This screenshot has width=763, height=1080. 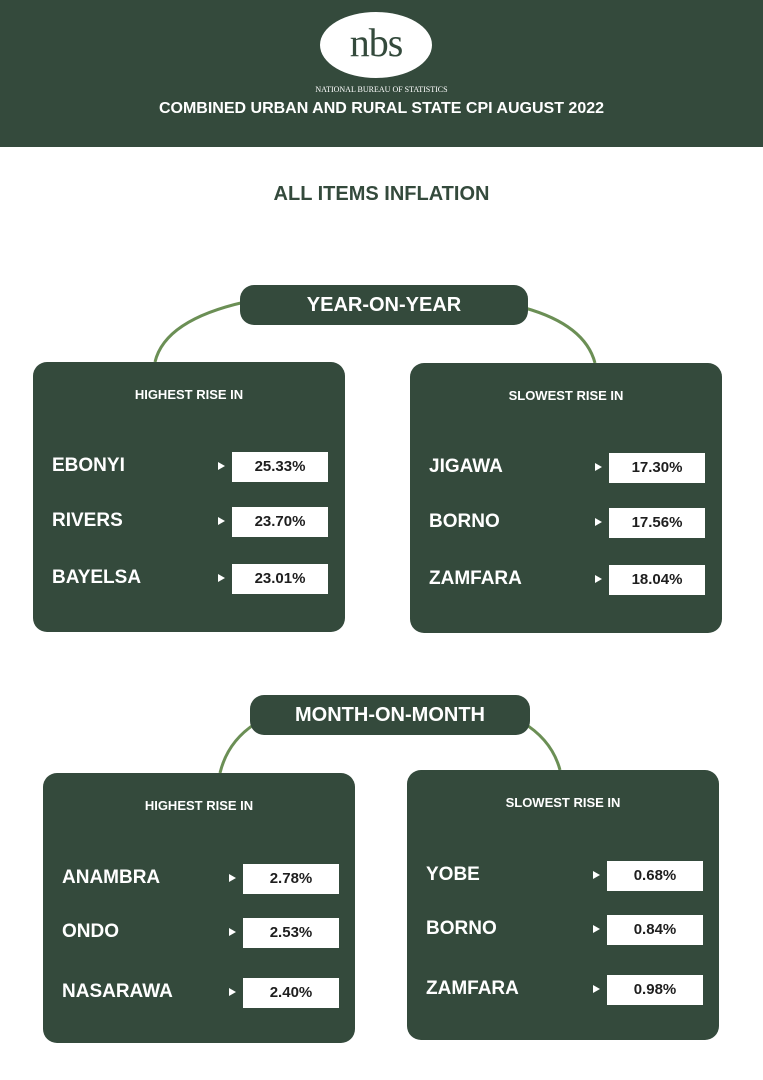 What do you see at coordinates (88, 465) in the screenshot?
I see `state-name: EBONYI` at bounding box center [88, 465].